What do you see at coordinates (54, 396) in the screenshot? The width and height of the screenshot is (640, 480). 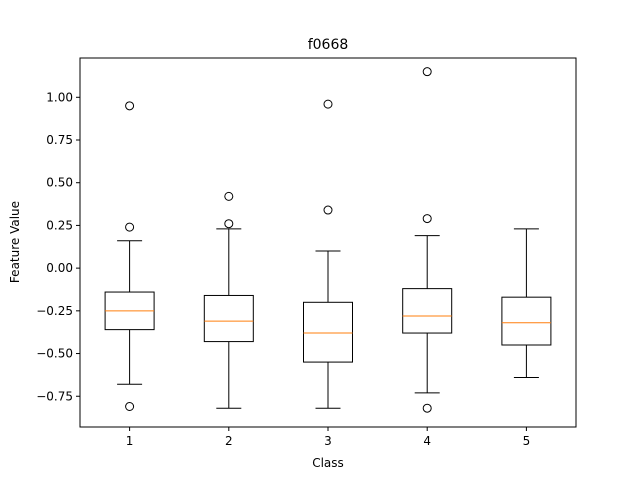 I see `y-tick-label: −0.75` at bounding box center [54, 396].